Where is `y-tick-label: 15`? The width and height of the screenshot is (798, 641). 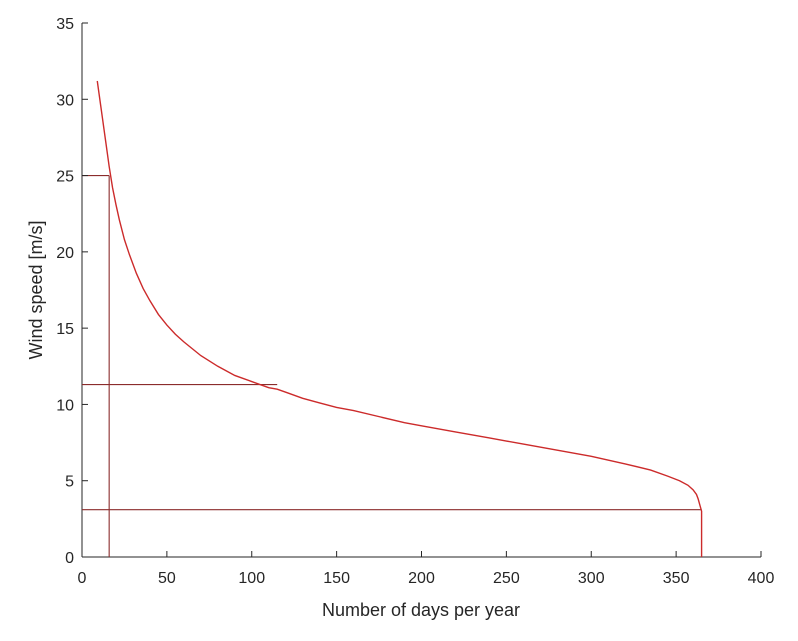 y-tick-label: 15 is located at coordinates (65, 329).